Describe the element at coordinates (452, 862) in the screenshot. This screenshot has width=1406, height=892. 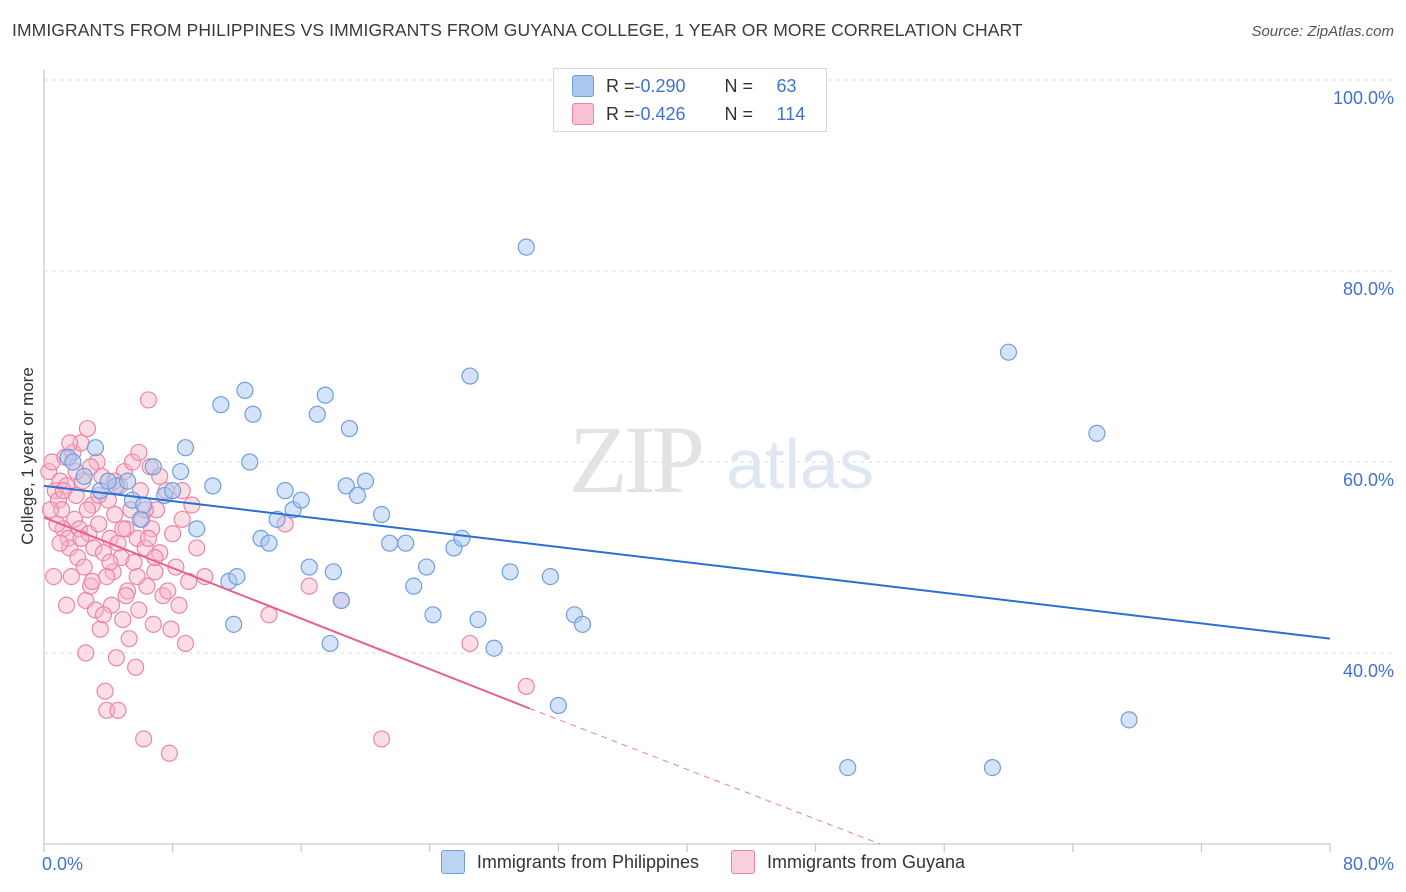
I see `legend-swatch-philippines` at that location.